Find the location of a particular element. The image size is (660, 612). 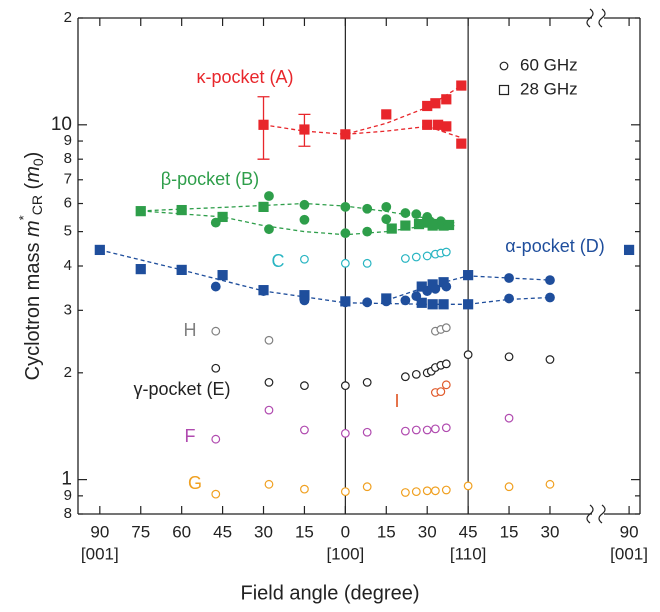

x-axis-title: Field angle (degree) is located at coordinates (330, 593).